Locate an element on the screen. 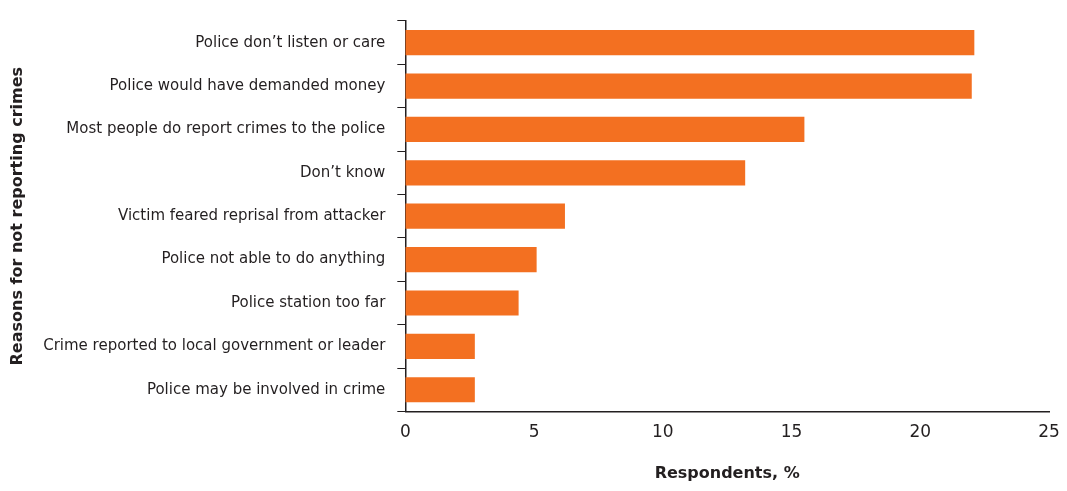  x-tick-label: 10 is located at coordinates (662, 431).